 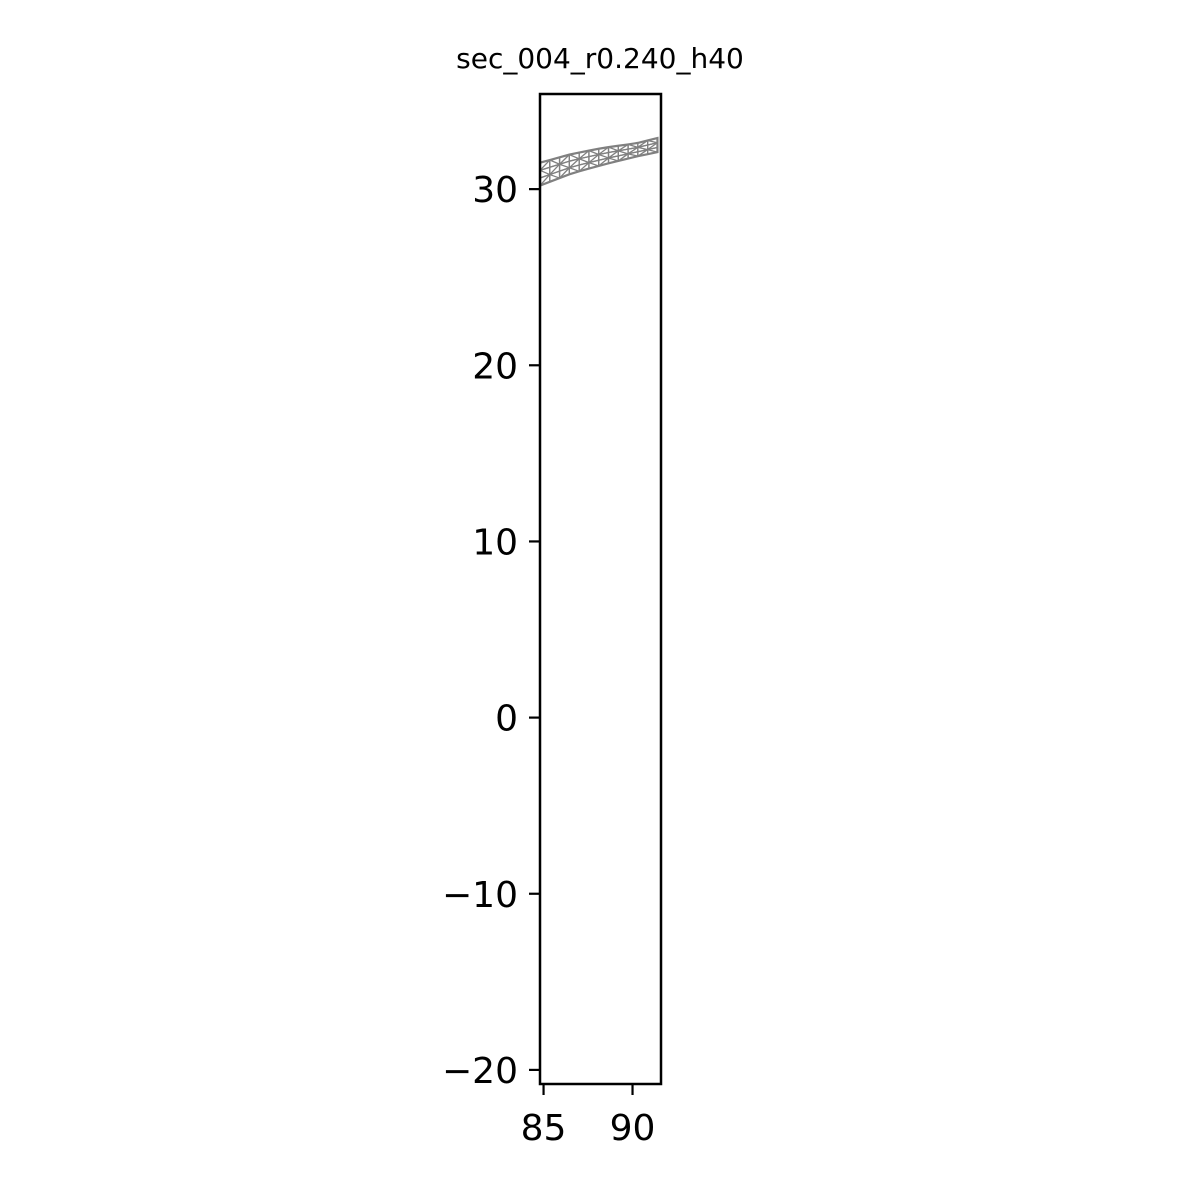 I want to click on y-tick-label: −10, so click(x=480, y=895).